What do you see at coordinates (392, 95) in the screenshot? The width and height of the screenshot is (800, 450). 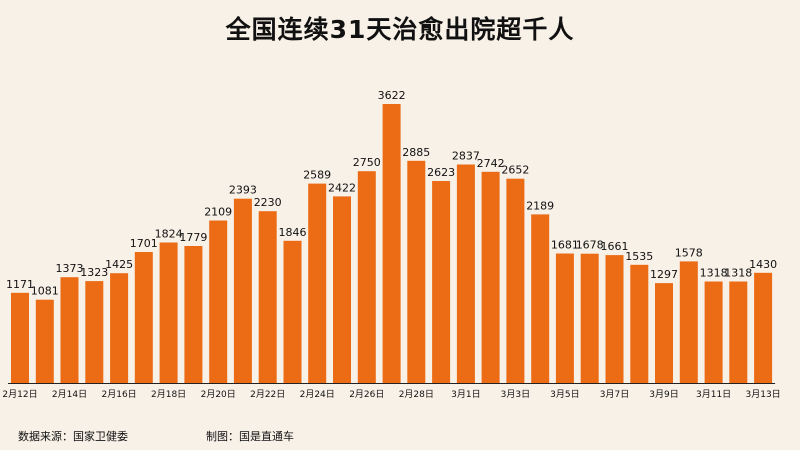 I see `value-label-2月27日: 3622` at bounding box center [392, 95].